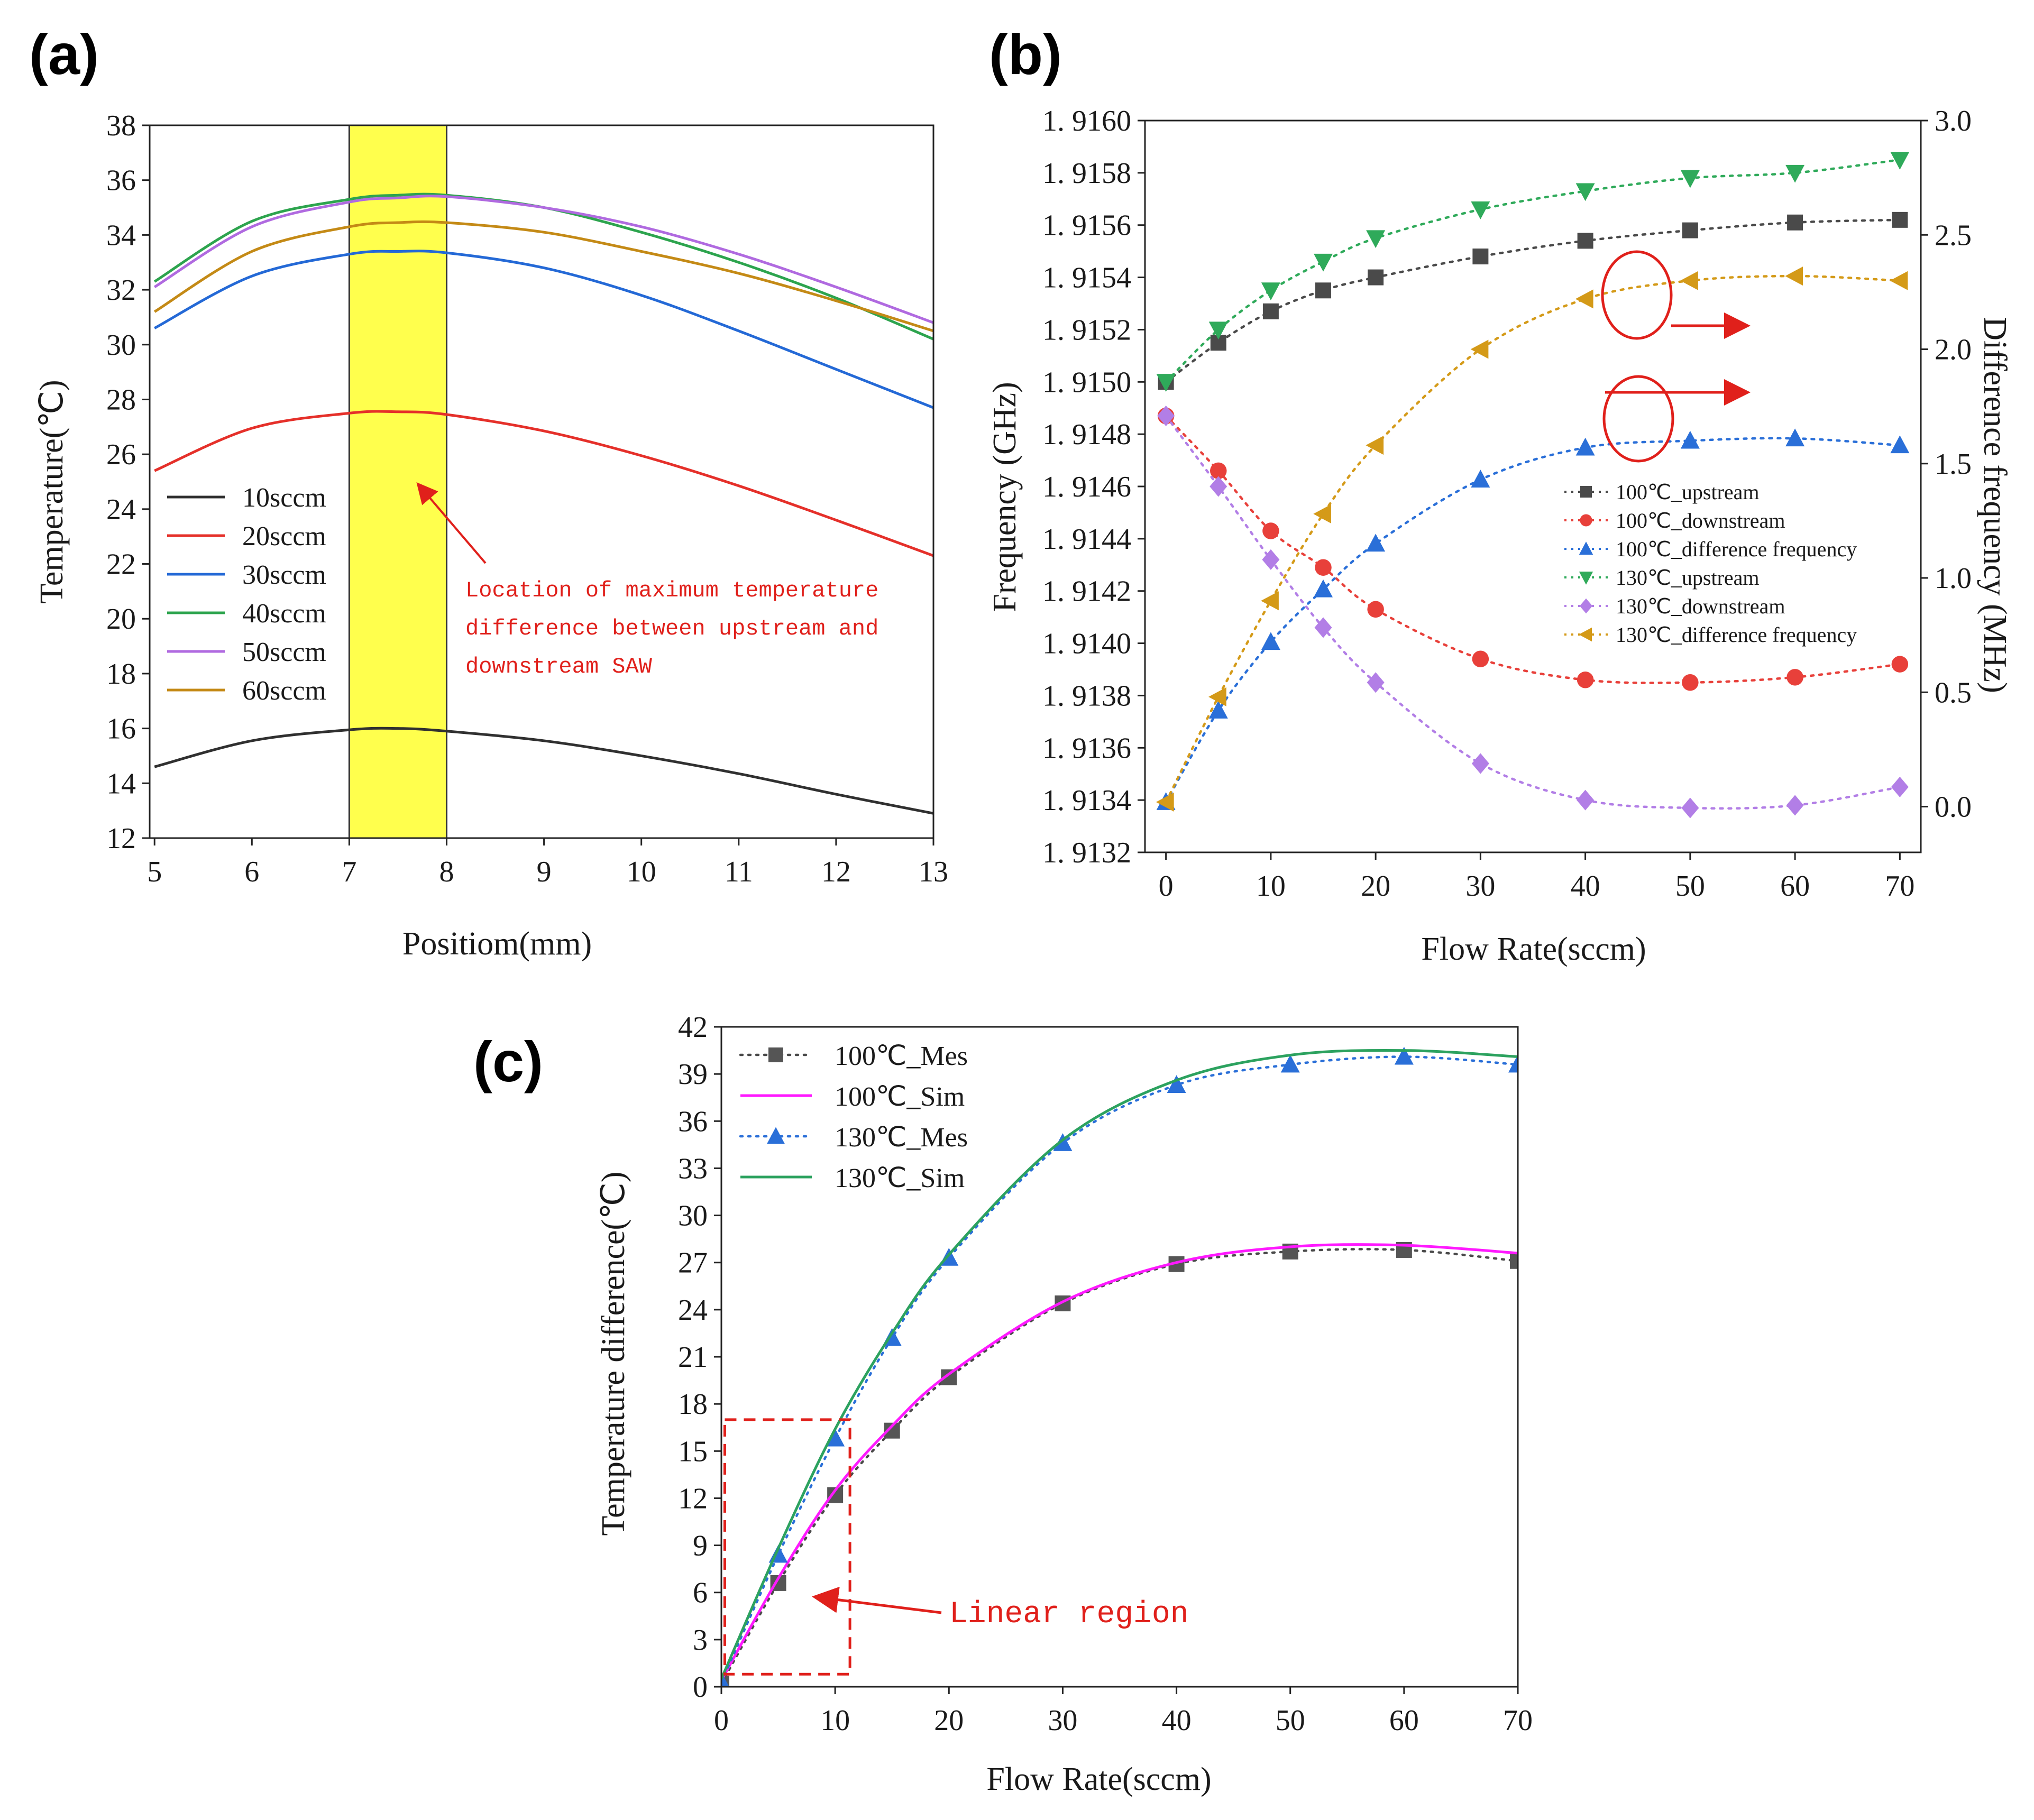 The height and width of the screenshot is (1820, 2034). Describe the element at coordinates (693, 1404) in the screenshot. I see `y-tick-label: 18` at that location.